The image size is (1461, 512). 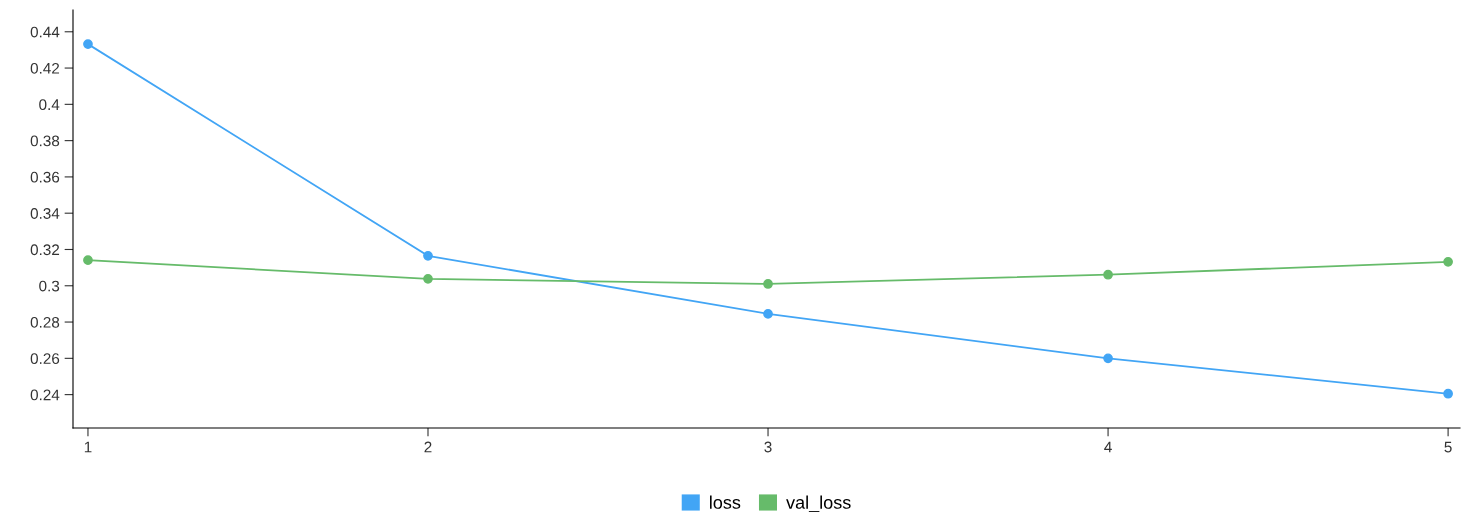 What do you see at coordinates (45, 68) in the screenshot?
I see `y-tick-label: 0.42` at bounding box center [45, 68].